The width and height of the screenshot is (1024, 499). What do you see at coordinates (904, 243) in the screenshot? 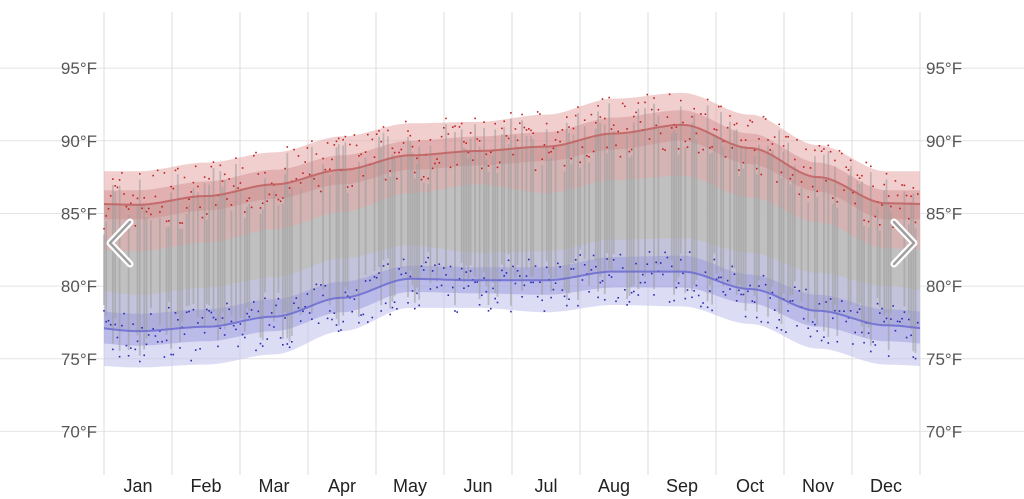
I see `next-arrow-button` at bounding box center [904, 243].